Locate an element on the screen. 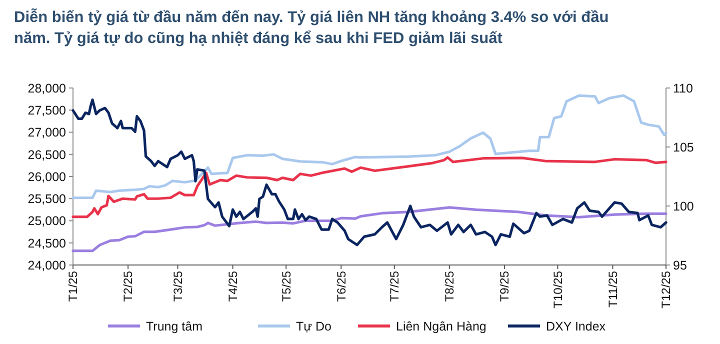  legend-label: Liên Ngân Hàng is located at coordinates (441, 326).